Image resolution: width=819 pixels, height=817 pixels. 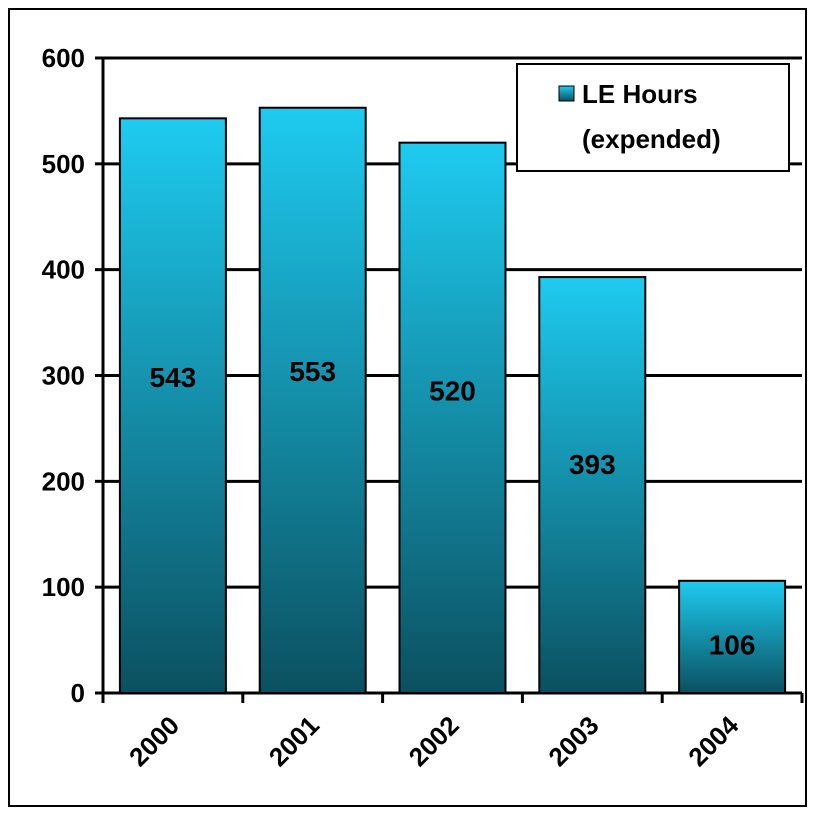 I want to click on data-label: 106, so click(x=732, y=645).